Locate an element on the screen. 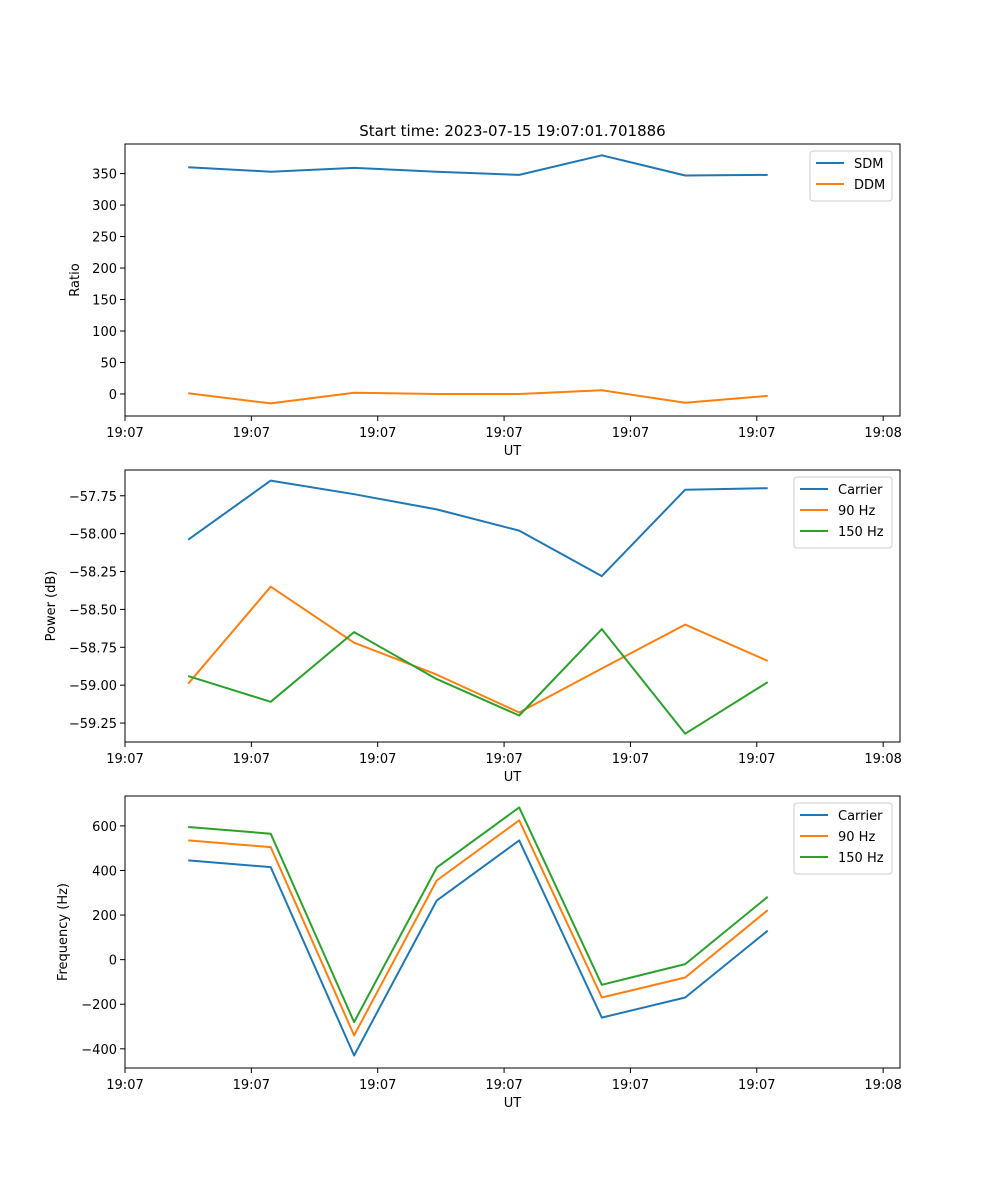  y-tick-label: −58.25 is located at coordinates (93, 573).